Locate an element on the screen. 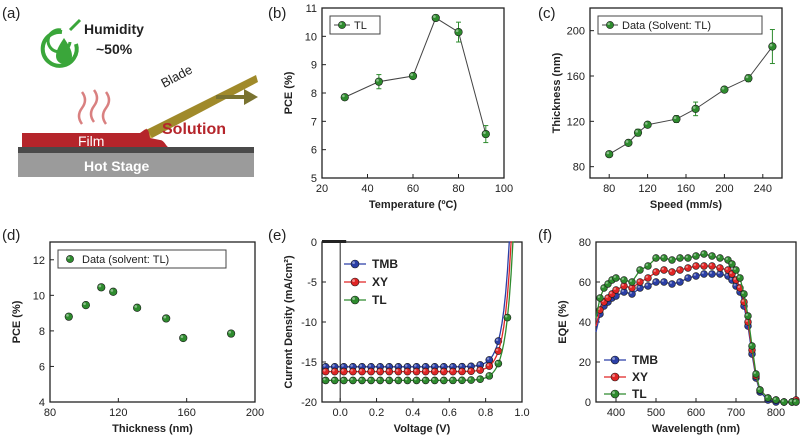 The height and width of the screenshot is (445, 800). y-axis-label: PCE (%) is located at coordinates (289, 92).